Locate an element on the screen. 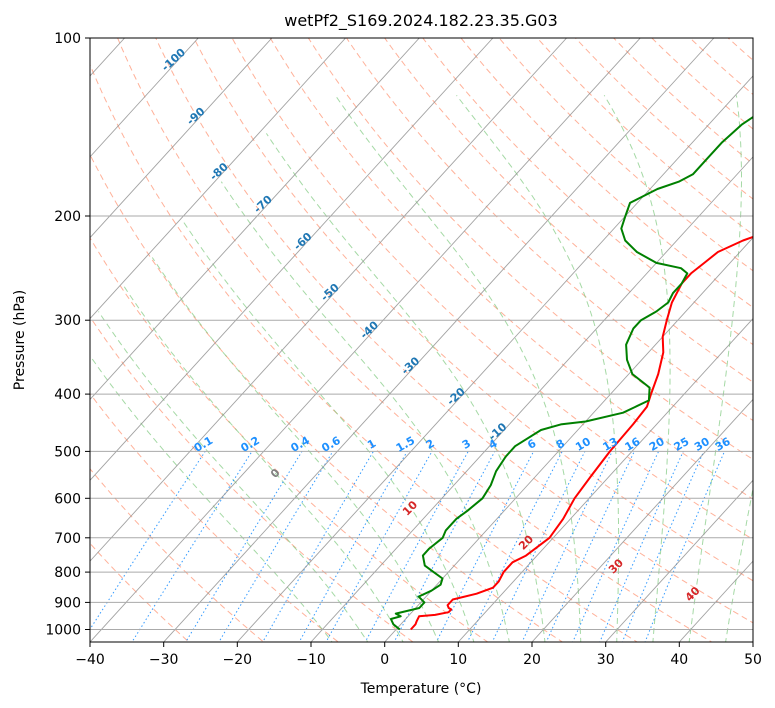 Image resolution: width=775 pixels, height=708 pixels. isotherm-label: -60 is located at coordinates (303, 241).